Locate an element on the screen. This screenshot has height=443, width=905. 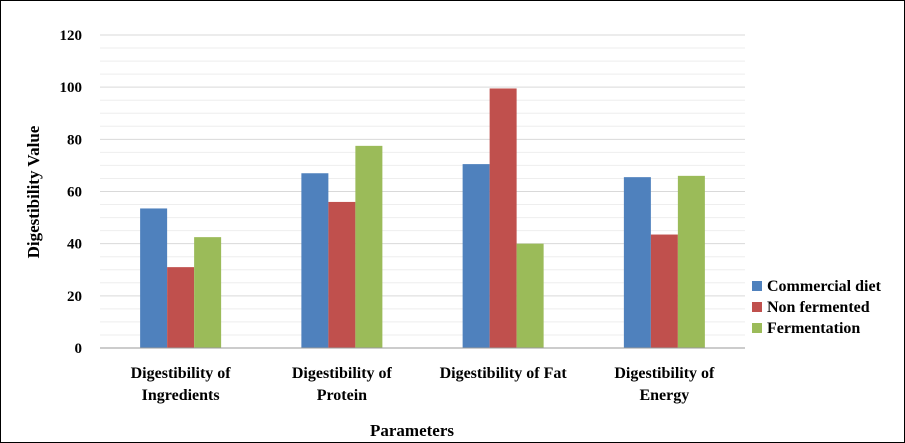
legend-label: Non fermented is located at coordinates (818, 307).